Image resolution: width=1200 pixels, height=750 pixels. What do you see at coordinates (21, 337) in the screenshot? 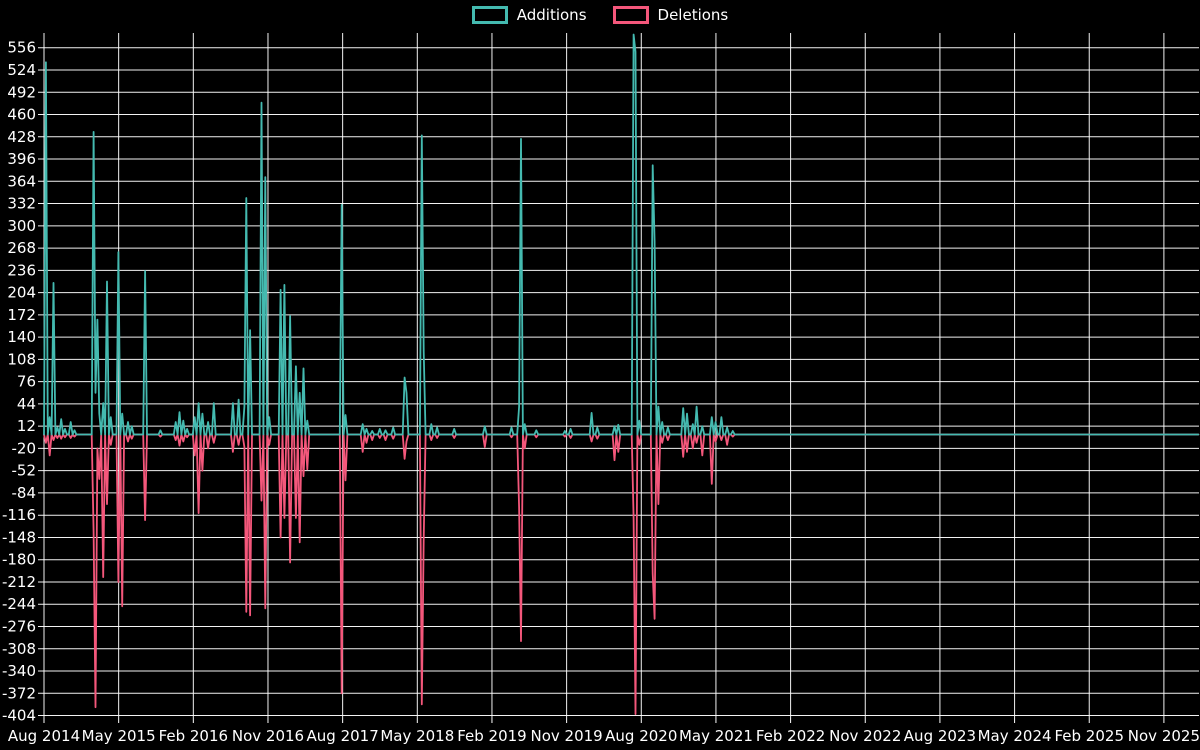
I see `y-tick-label: 140` at bounding box center [21, 337].